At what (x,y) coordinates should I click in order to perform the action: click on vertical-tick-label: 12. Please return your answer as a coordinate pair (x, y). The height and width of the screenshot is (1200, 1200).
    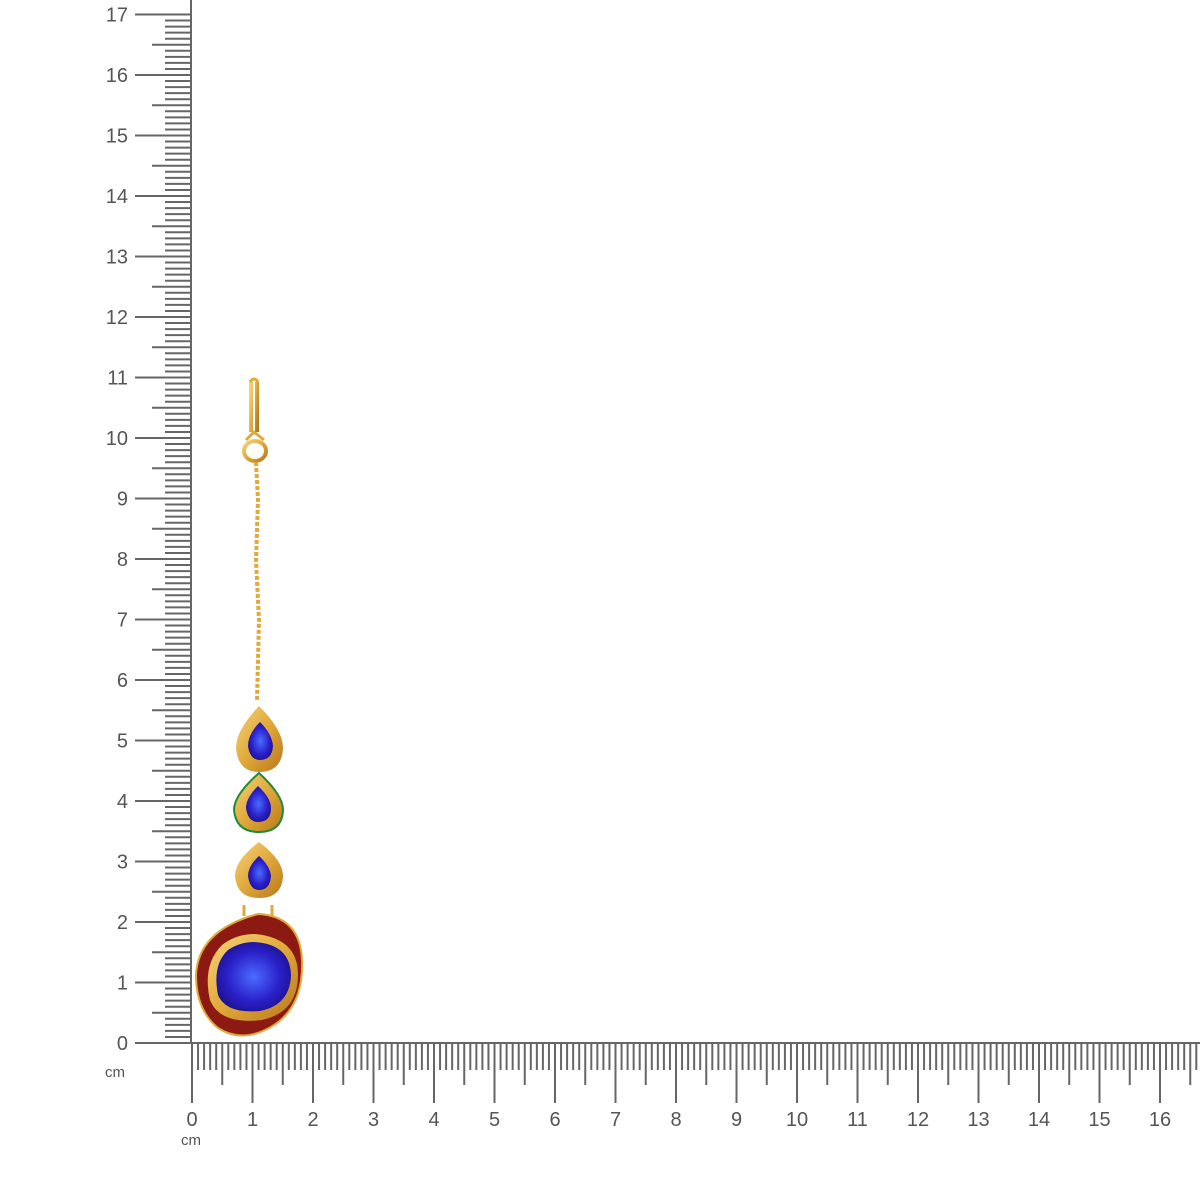
    Looking at the image, I should click on (117, 318).